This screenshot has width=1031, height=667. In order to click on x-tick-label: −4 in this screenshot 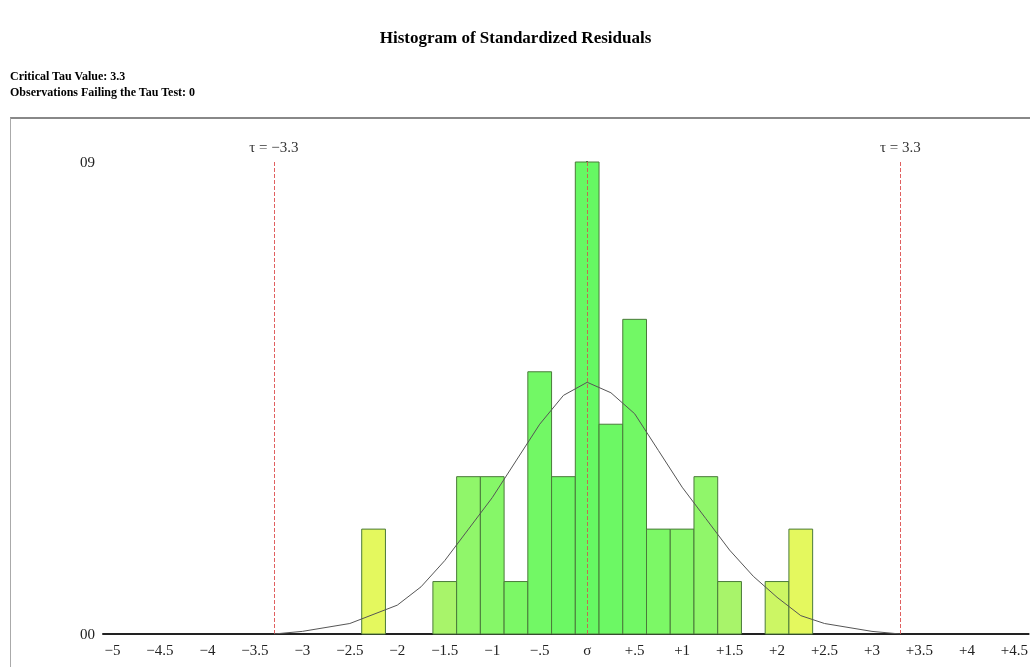, I will do `click(207, 649)`.